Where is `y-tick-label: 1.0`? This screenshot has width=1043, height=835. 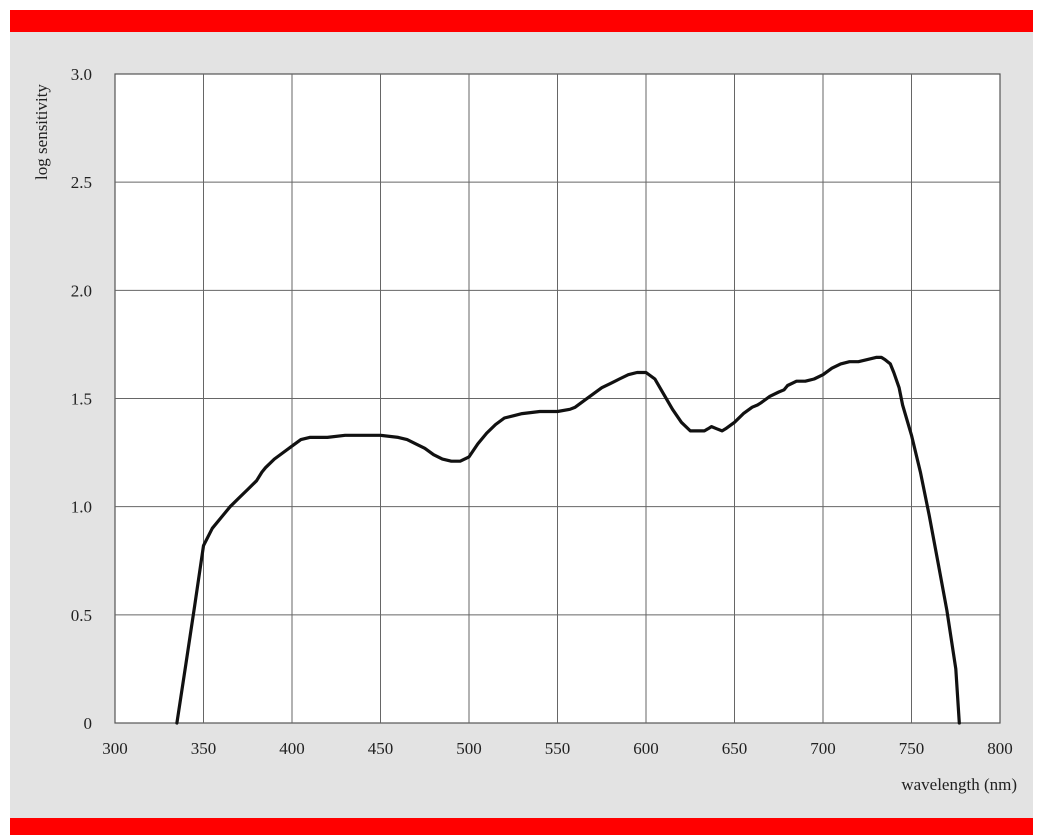 y-tick-label: 1.0 is located at coordinates (81, 507).